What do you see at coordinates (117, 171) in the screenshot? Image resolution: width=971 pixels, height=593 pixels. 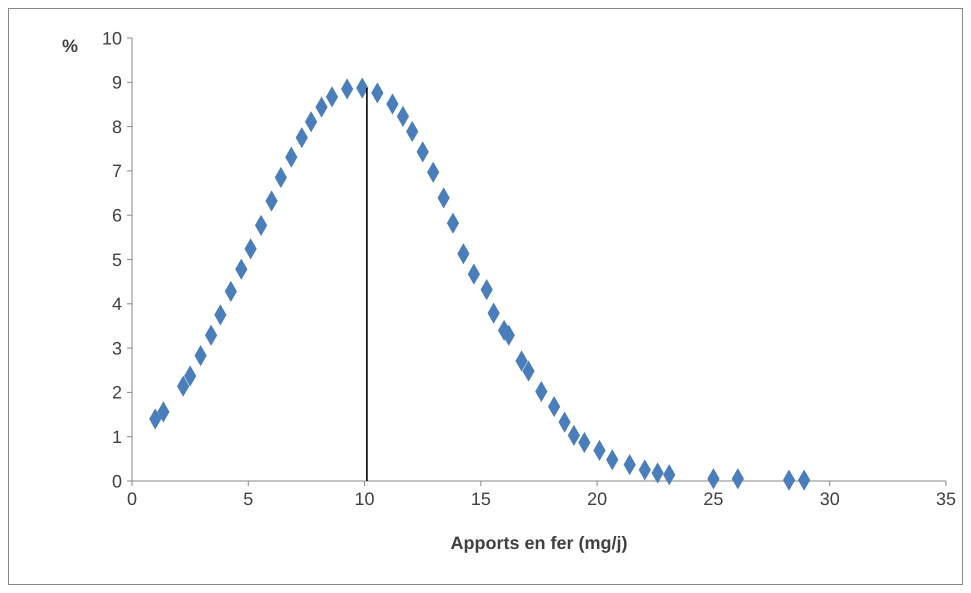 I see `y-tick-label: 7` at bounding box center [117, 171].